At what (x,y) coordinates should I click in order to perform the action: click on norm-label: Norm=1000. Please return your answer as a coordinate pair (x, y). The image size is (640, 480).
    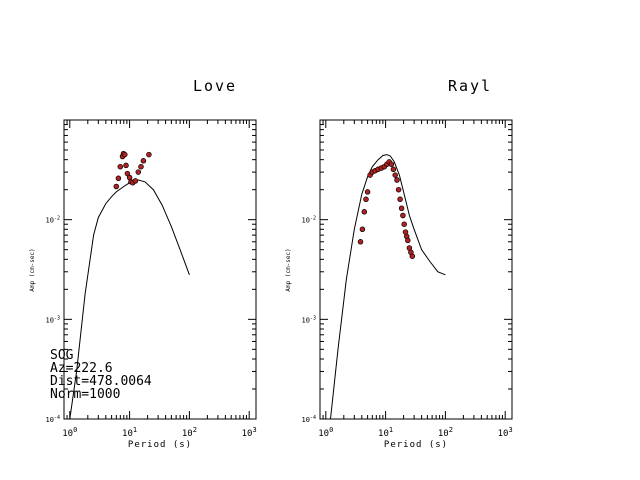
    Looking at the image, I should click on (85, 394).